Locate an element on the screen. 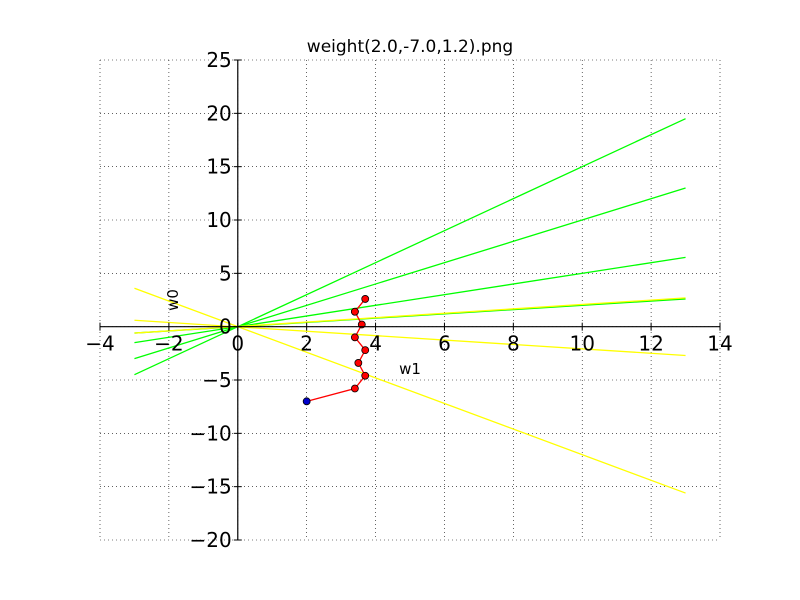  y-tick-label: 5 is located at coordinates (225, 273).